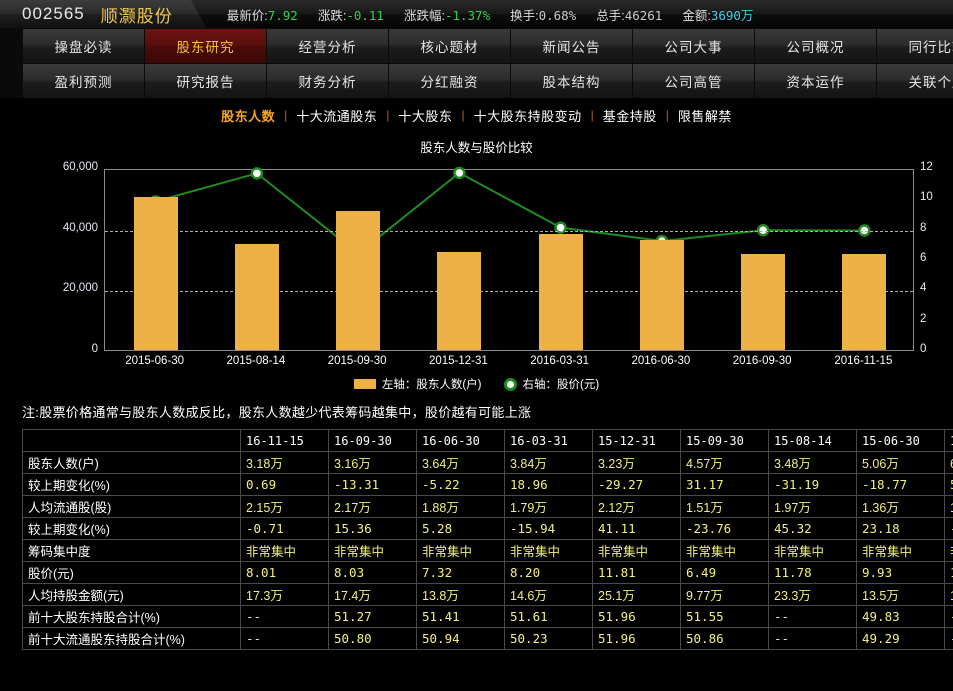  Describe the element at coordinates (460, 572) in the screenshot. I see `table-cell: 7.32` at that location.